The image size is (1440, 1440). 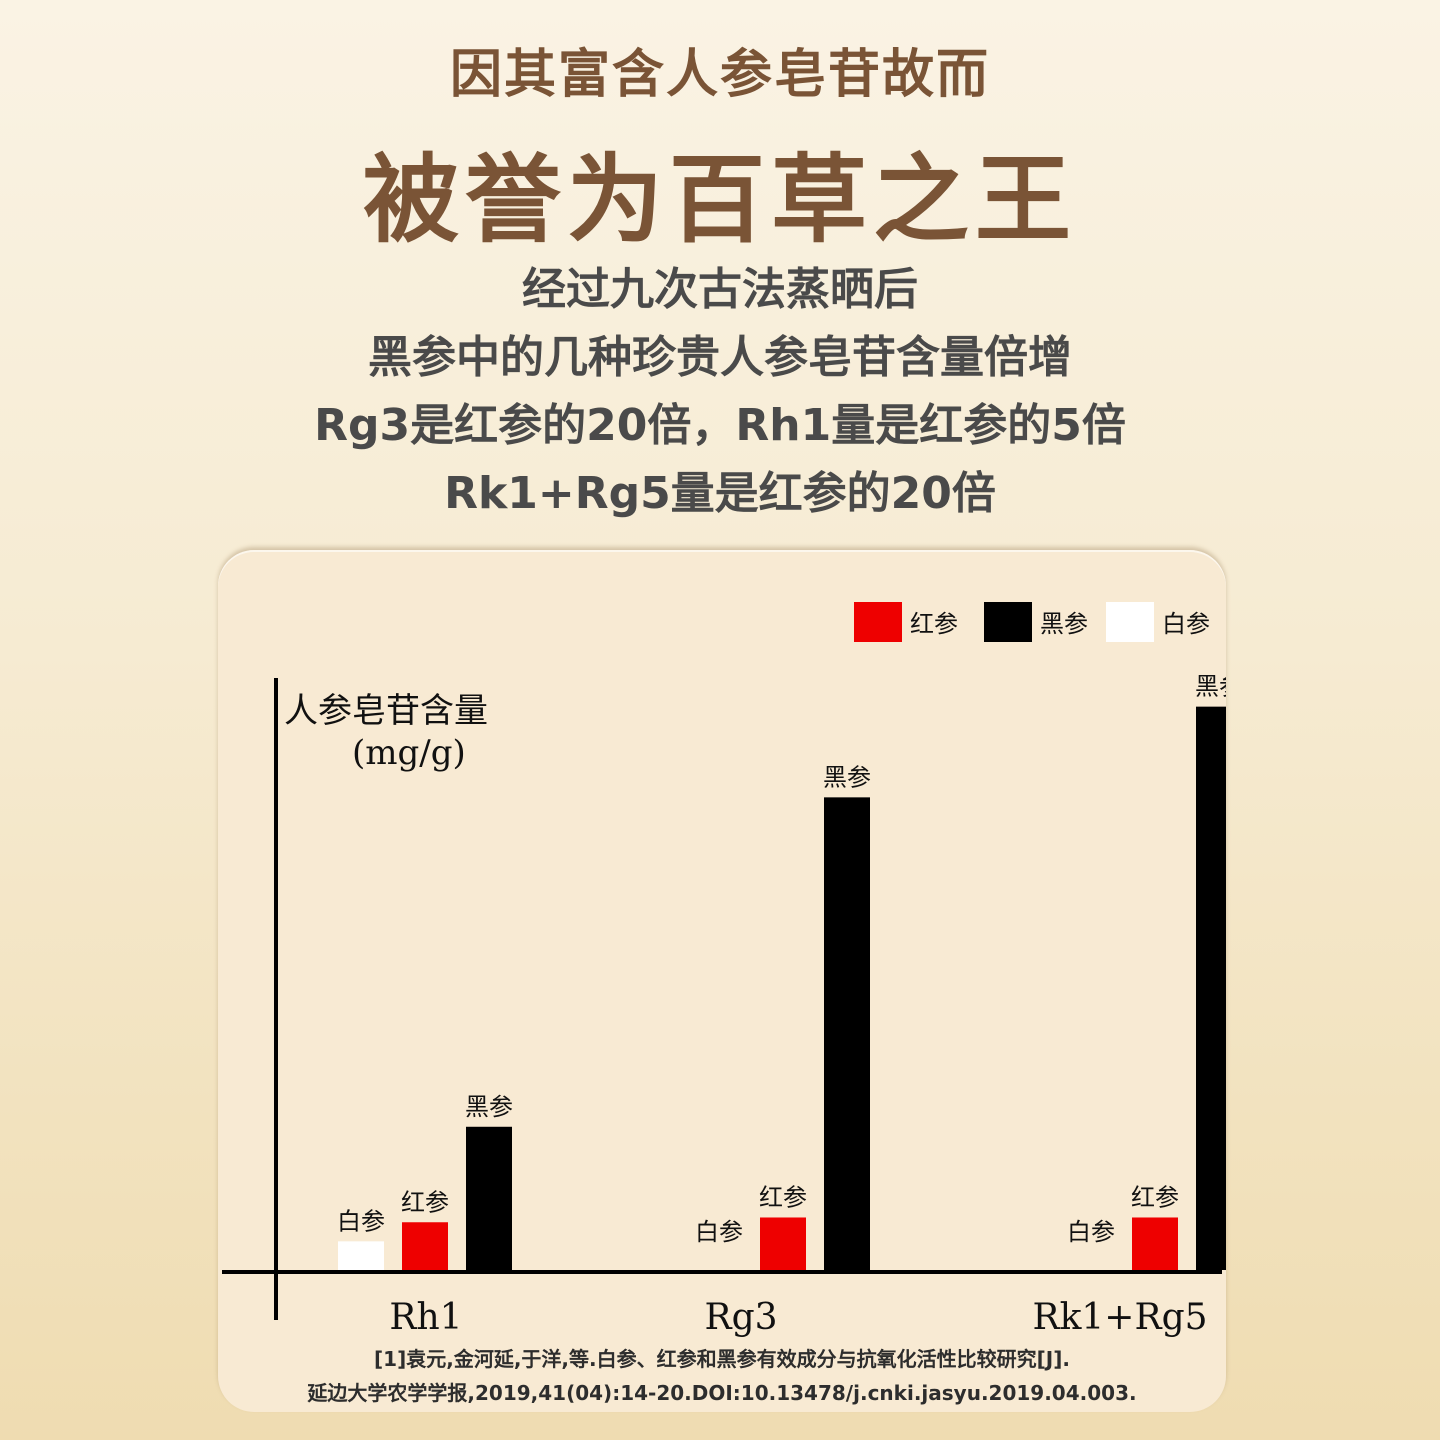 I want to click on bar-label-白参-Rh1: 白参, so click(x=361, y=1221).